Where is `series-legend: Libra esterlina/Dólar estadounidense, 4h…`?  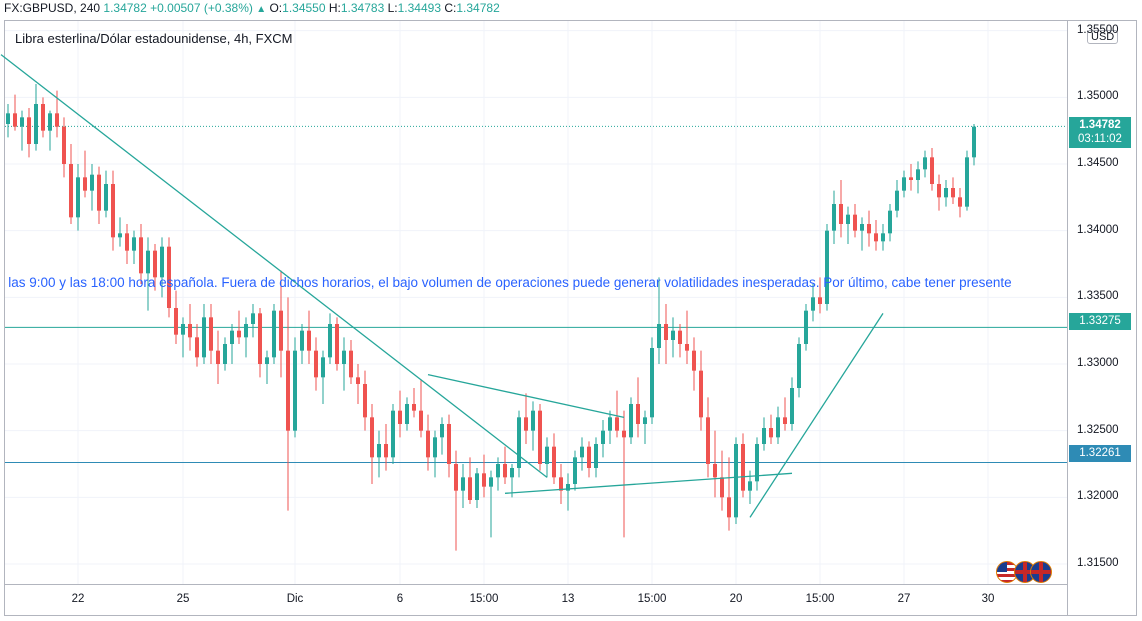 series-legend: Libra esterlina/Dólar estadounidense, 4h… is located at coordinates (154, 38).